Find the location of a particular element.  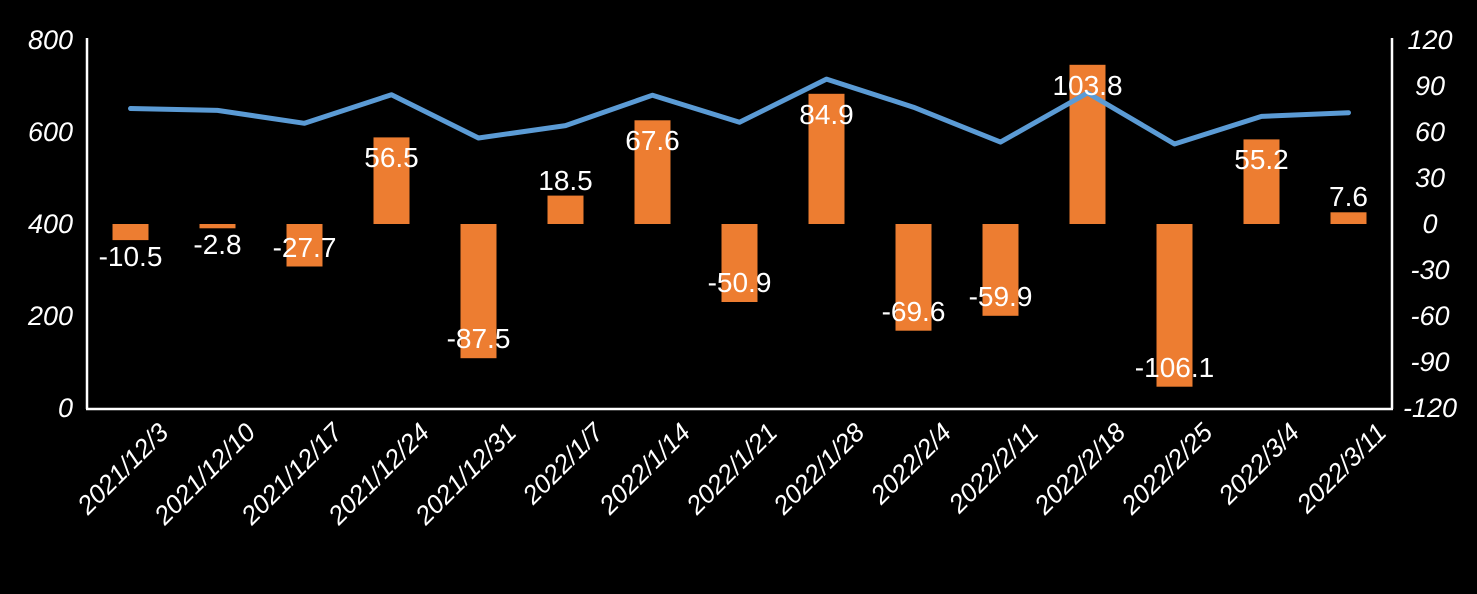

bar-value-label: -69.6 is located at coordinates (913, 311).